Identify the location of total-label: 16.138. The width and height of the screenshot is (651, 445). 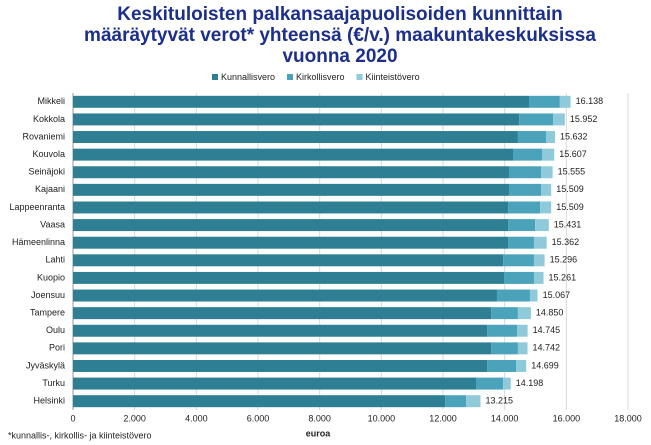
(590, 101).